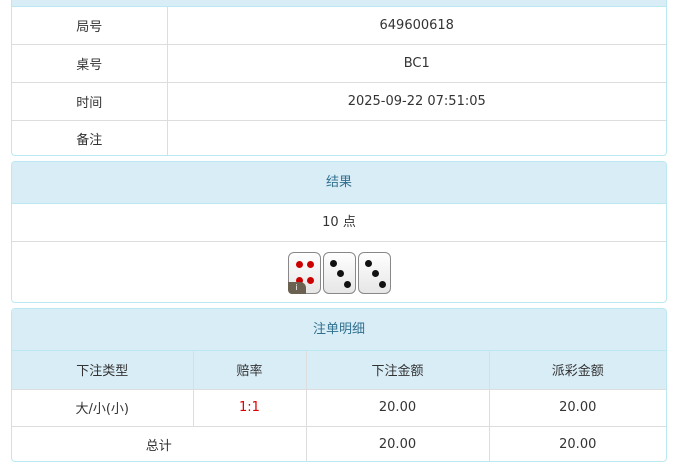 Image resolution: width=674 pixels, height=463 pixels. I want to click on total-payout: 20.00, so click(577, 443).